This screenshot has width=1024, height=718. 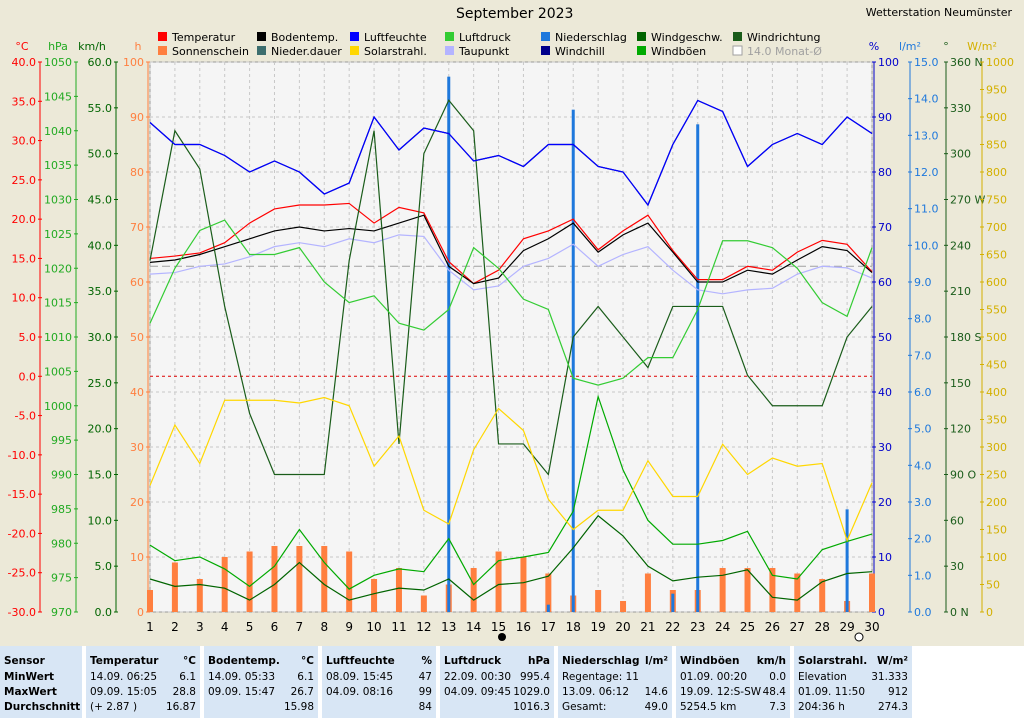 I want to click on axis-label-direction: 180 S, so click(x=965, y=337).